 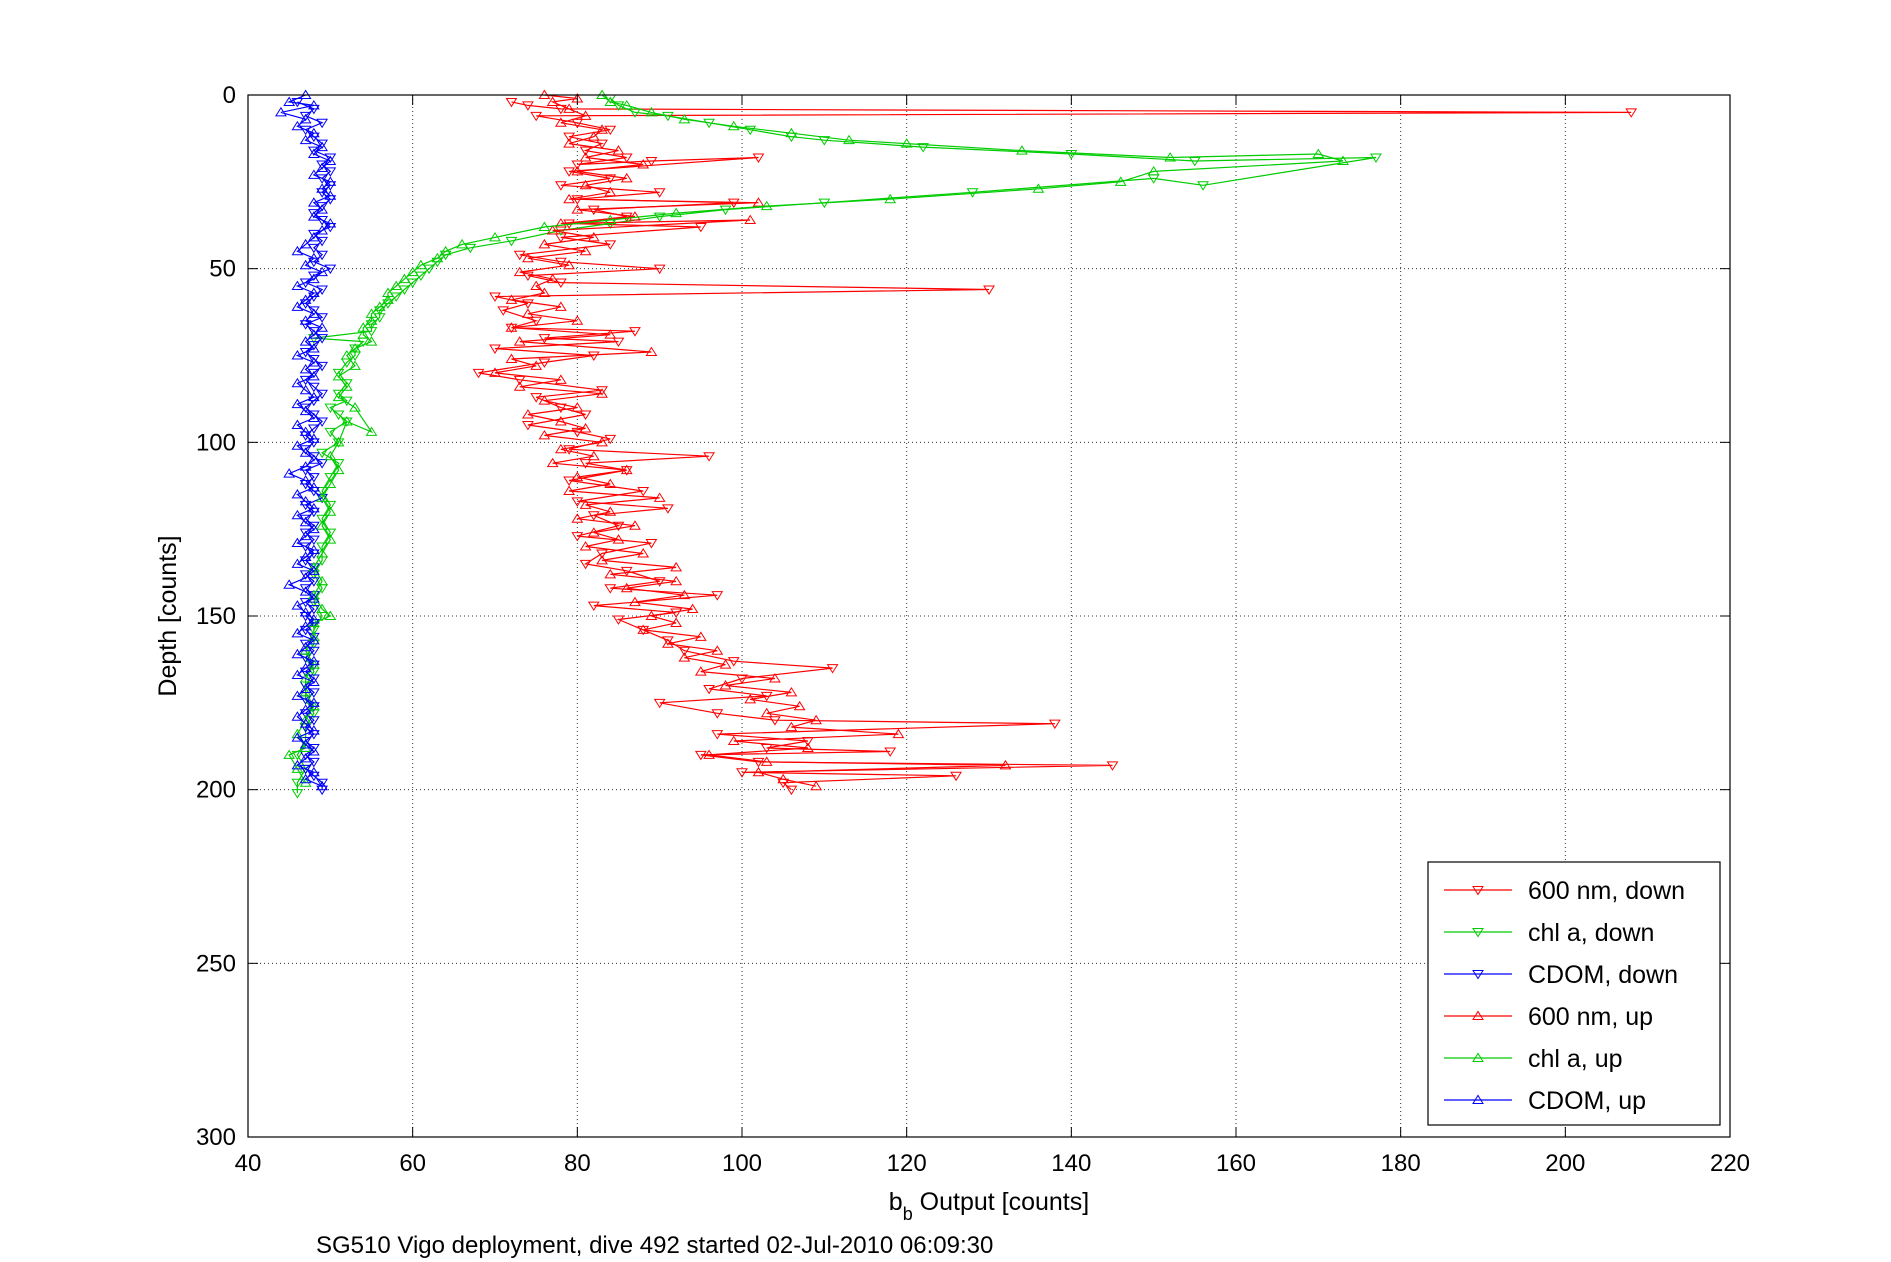 What do you see at coordinates (750, 440) in the screenshot?
I see `series-line` at bounding box center [750, 440].